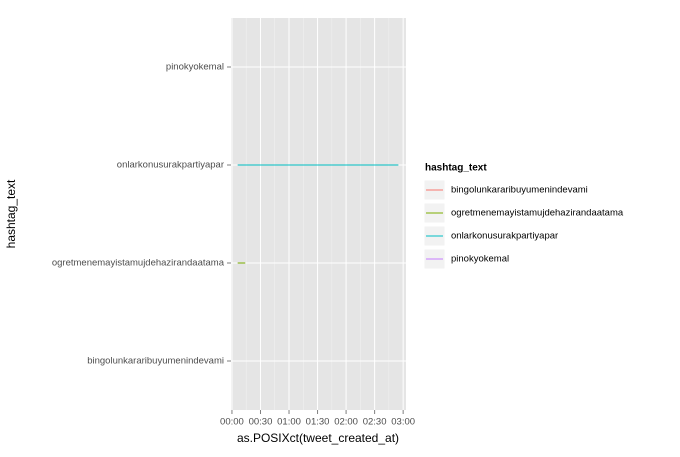 This screenshot has width=680, height=457. I want to click on x-tick-label: 02:00, so click(346, 422).